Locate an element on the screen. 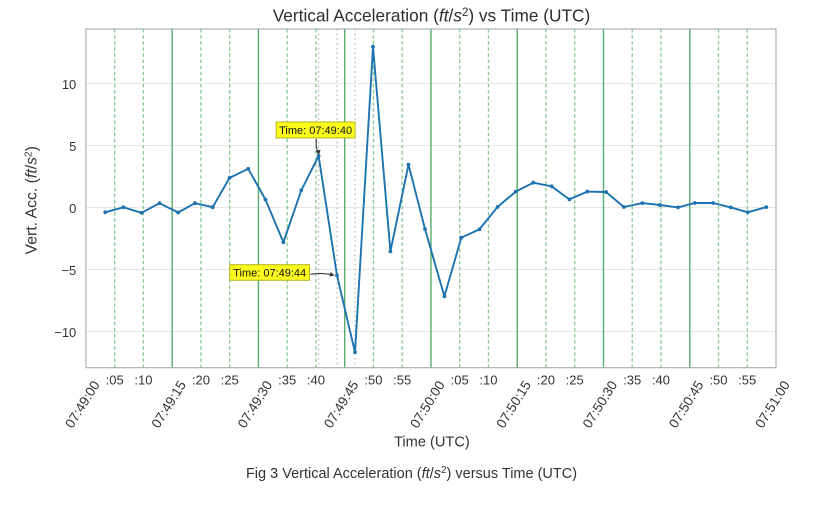 This screenshot has height=518, width=824. svg-text: −5 is located at coordinates (68, 270).